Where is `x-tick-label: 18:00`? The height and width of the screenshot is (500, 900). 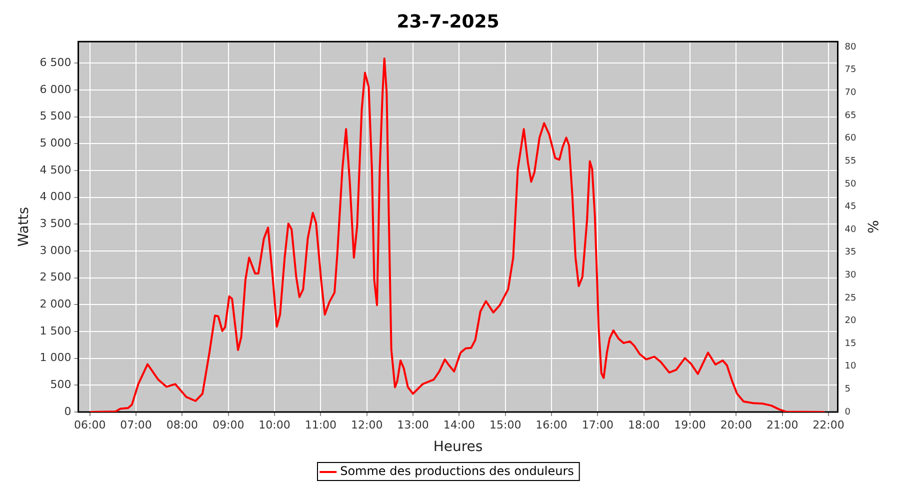 x-tick-label: 18:00 is located at coordinates (644, 425).